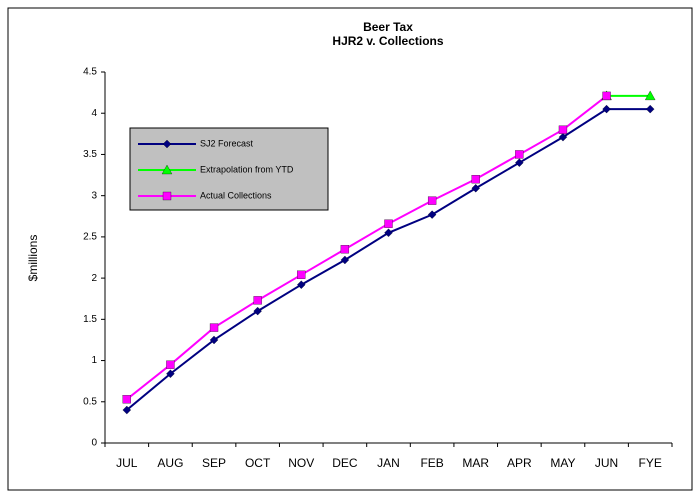 The width and height of the screenshot is (700, 504). Describe the element at coordinates (214, 463) in the screenshot. I see `x-tick-label: SEP` at that location.